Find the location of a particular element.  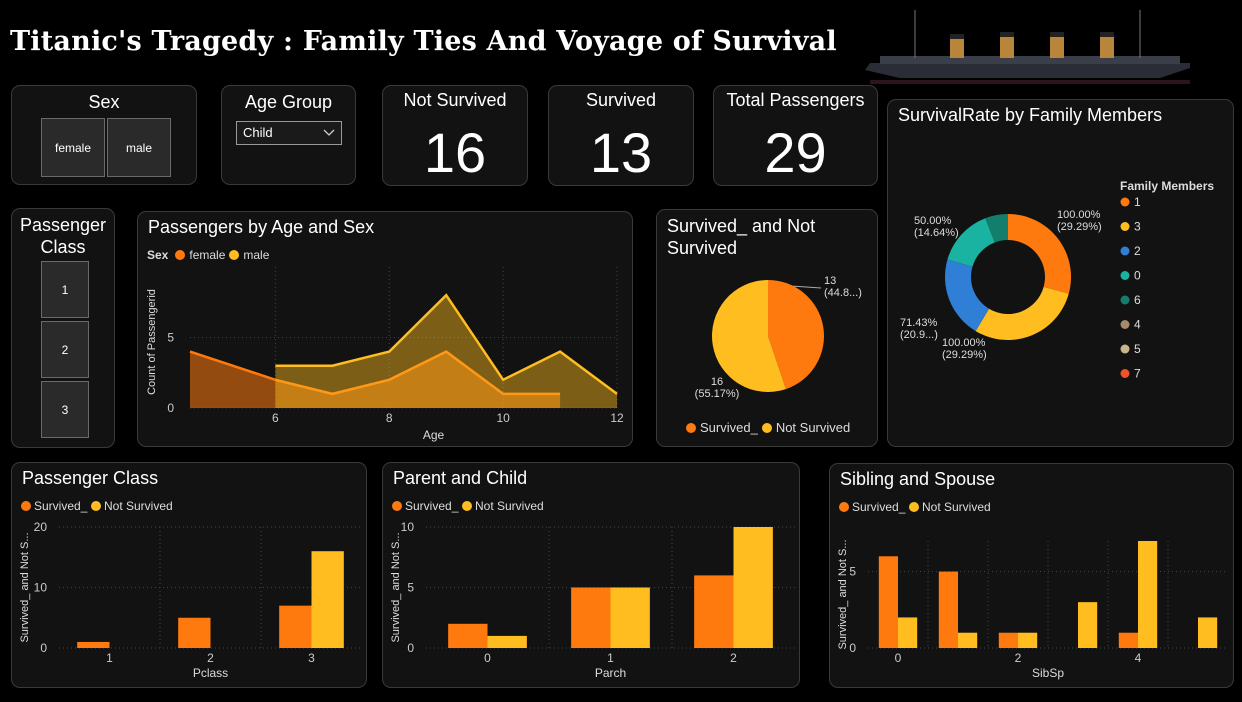

donut-legend-title: Family Members is located at coordinates (1167, 186).